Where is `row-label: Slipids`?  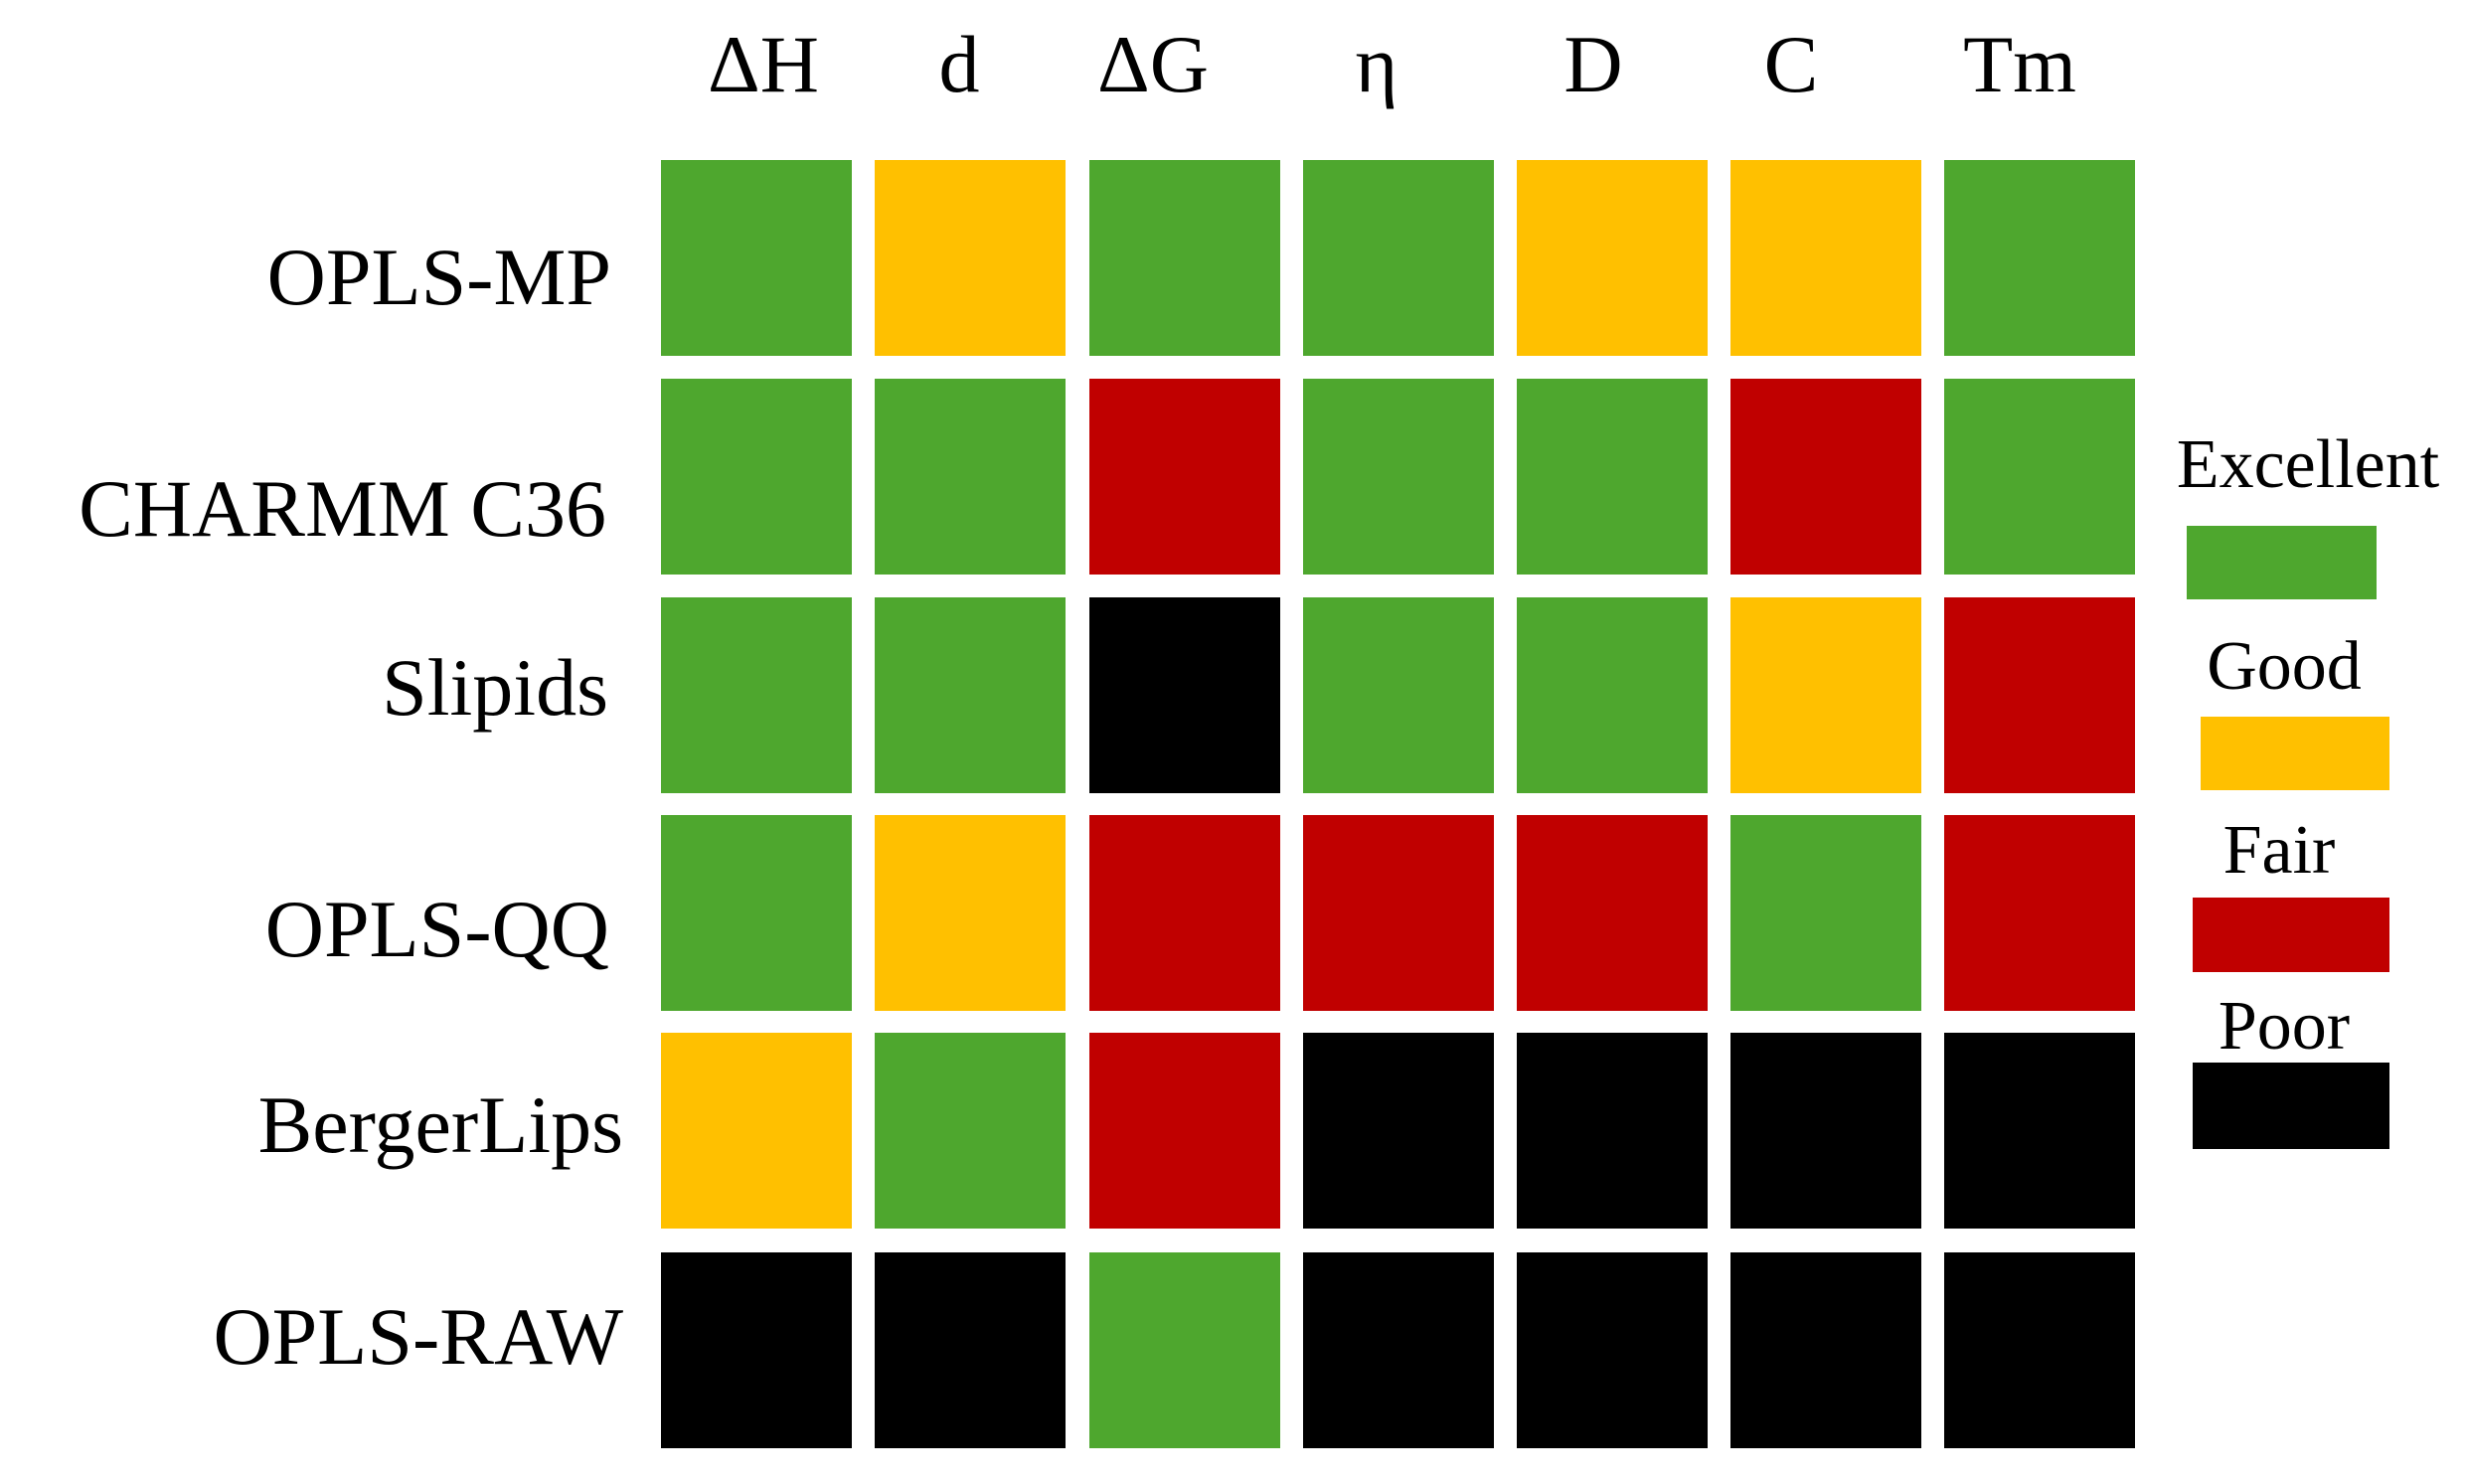
row-label: Slipids is located at coordinates (495, 687).